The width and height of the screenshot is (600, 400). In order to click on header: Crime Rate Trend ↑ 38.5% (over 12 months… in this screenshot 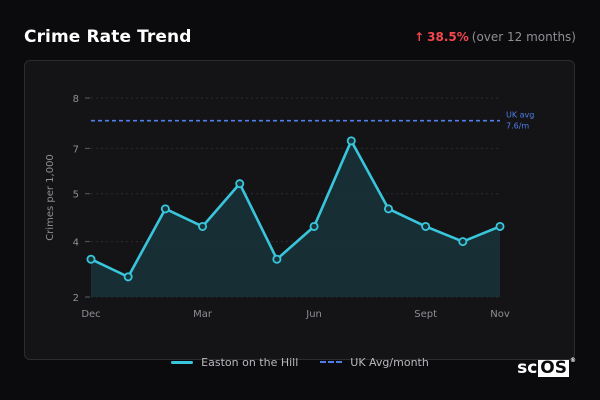, I will do `click(300, 37)`.